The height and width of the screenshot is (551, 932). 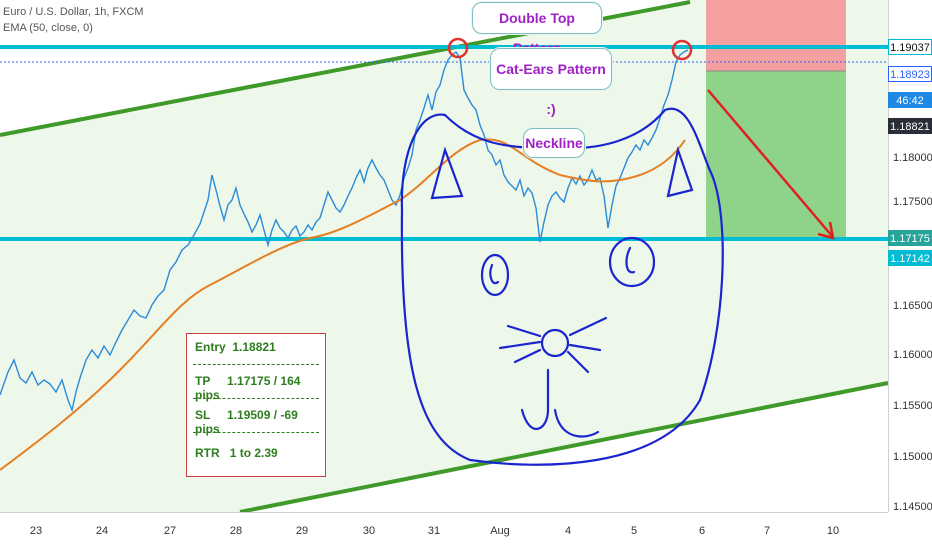 What do you see at coordinates (767, 531) in the screenshot?
I see `time-tick: 7` at bounding box center [767, 531].